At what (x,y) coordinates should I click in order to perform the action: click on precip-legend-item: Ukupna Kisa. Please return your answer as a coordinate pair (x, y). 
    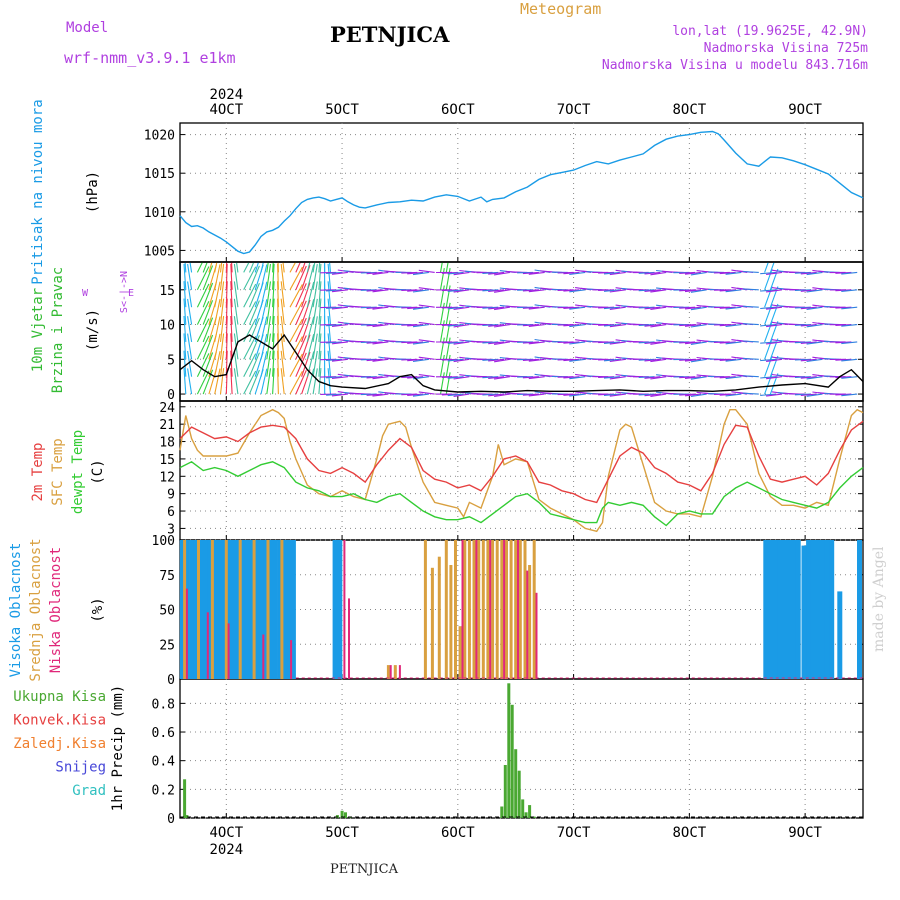
    Looking at the image, I should click on (59, 697).